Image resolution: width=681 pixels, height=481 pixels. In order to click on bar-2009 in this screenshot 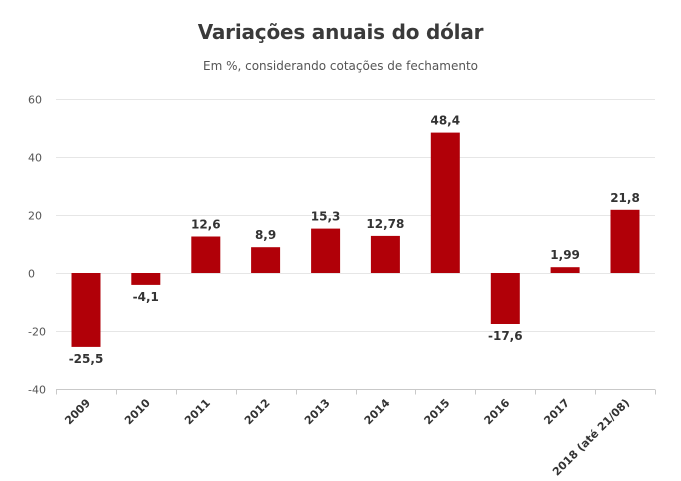, I will do `click(86, 310)`.